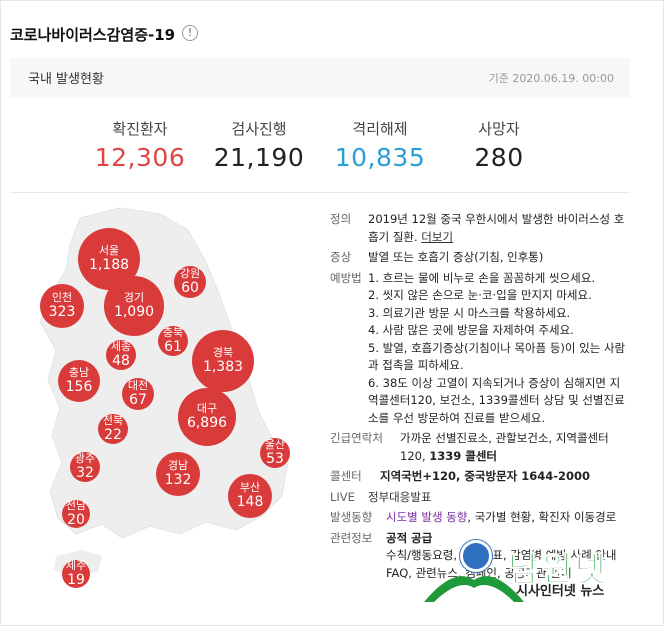 The image size is (664, 626). I want to click on region-name: 인천, so click(62, 297).